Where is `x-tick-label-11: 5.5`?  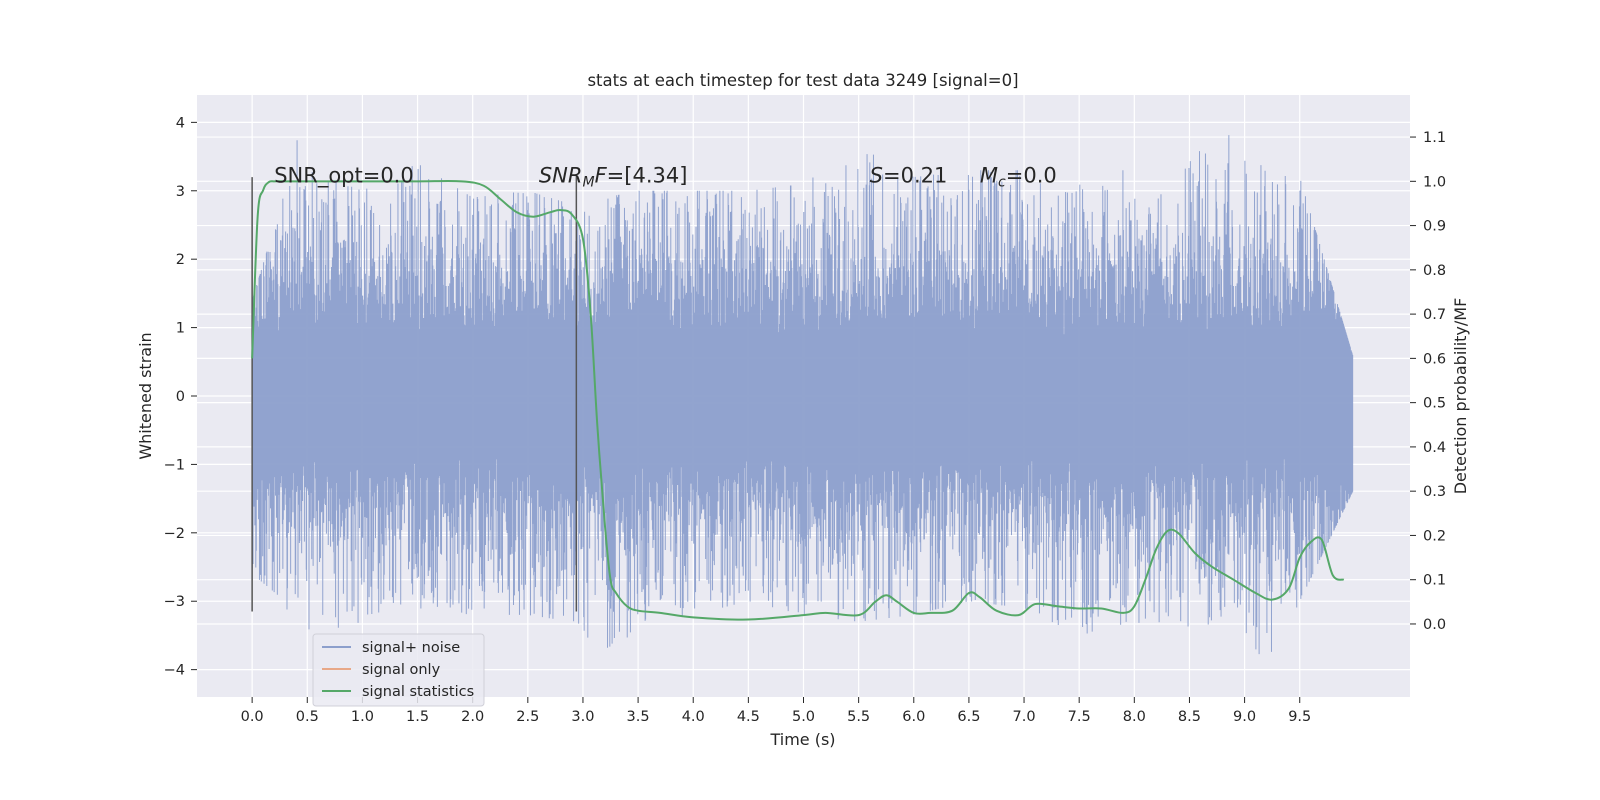
x-tick-label-11: 5.5 is located at coordinates (858, 717).